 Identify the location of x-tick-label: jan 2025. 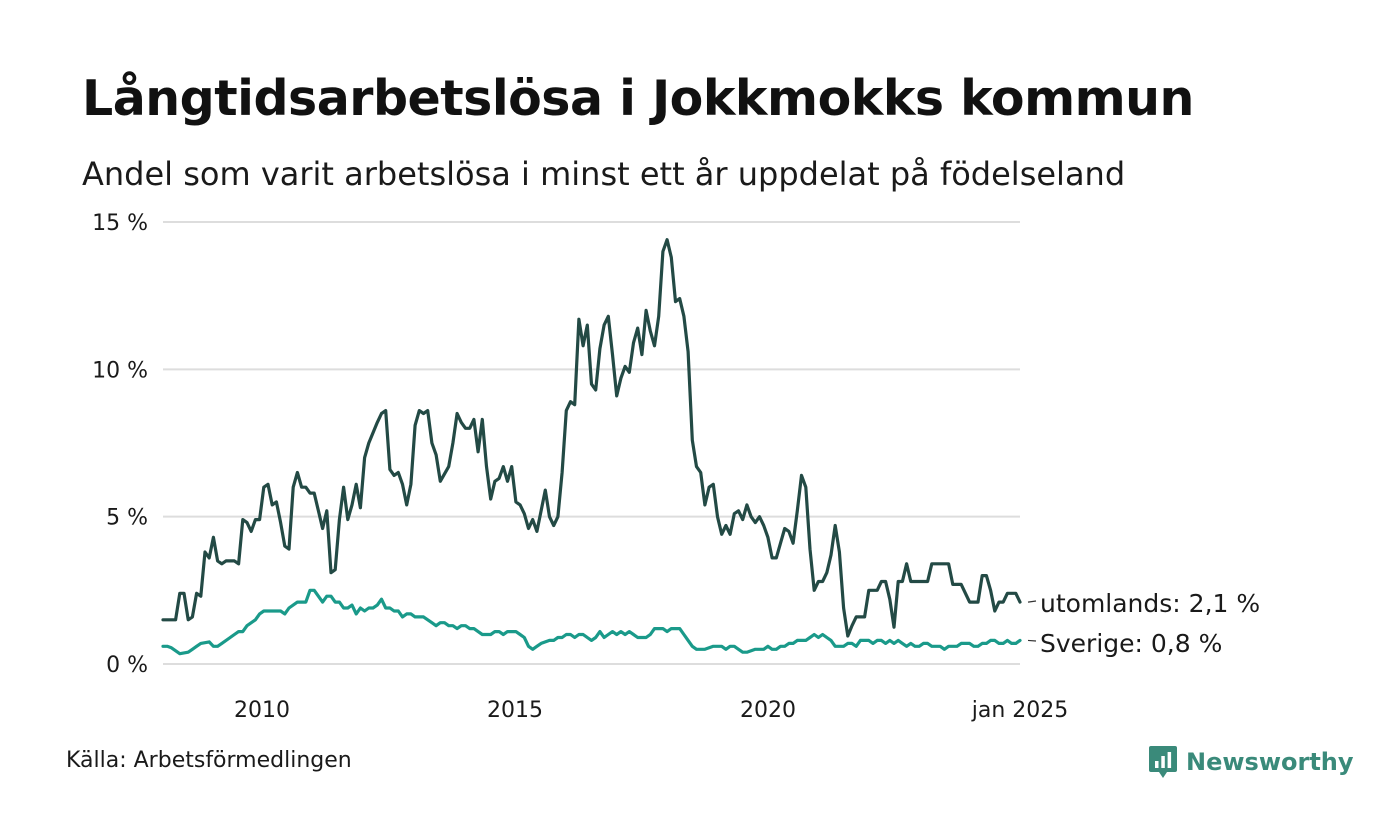
(1020, 710).